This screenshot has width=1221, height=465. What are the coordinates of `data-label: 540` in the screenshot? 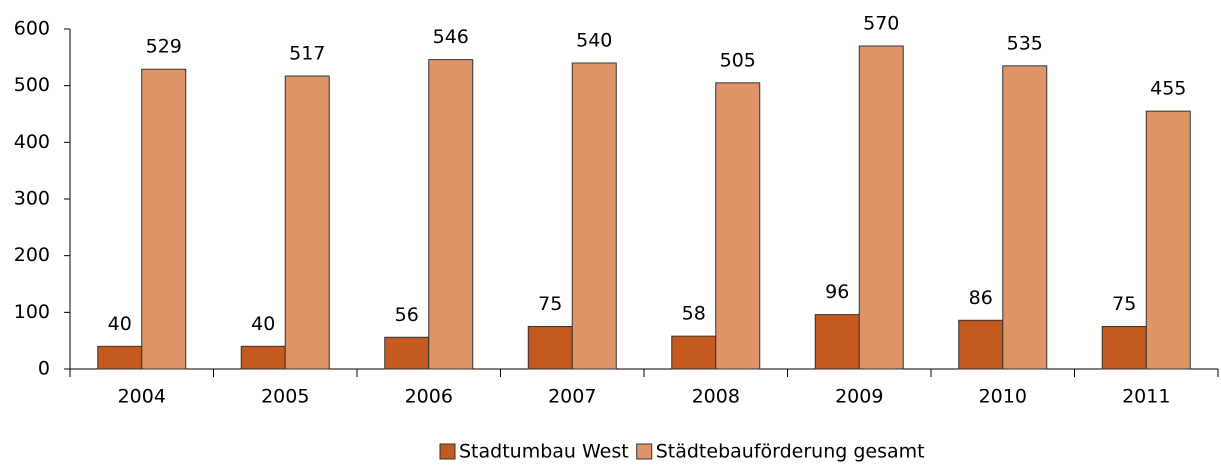 It's located at (594, 41).